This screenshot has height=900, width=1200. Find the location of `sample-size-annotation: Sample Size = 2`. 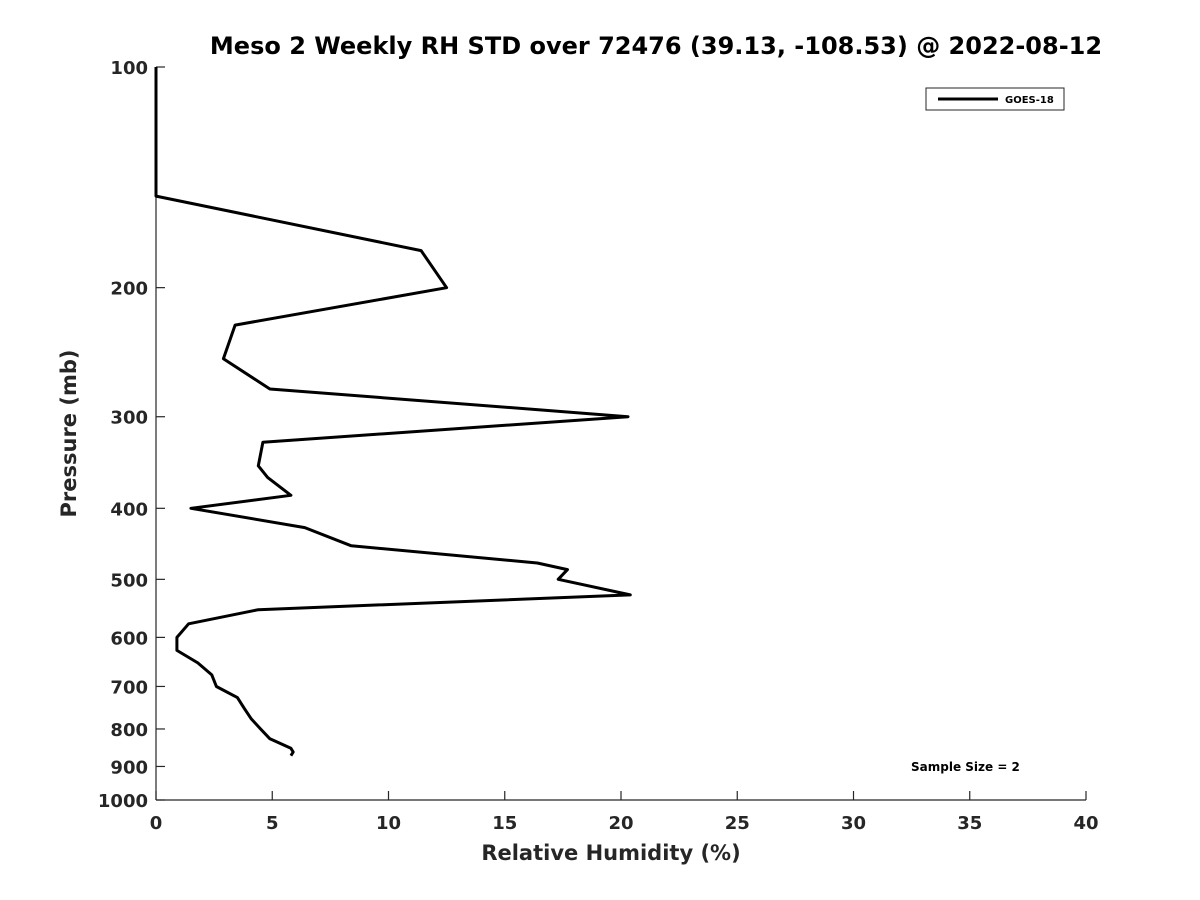

sample-size-annotation: Sample Size = 2 is located at coordinates (965, 767).